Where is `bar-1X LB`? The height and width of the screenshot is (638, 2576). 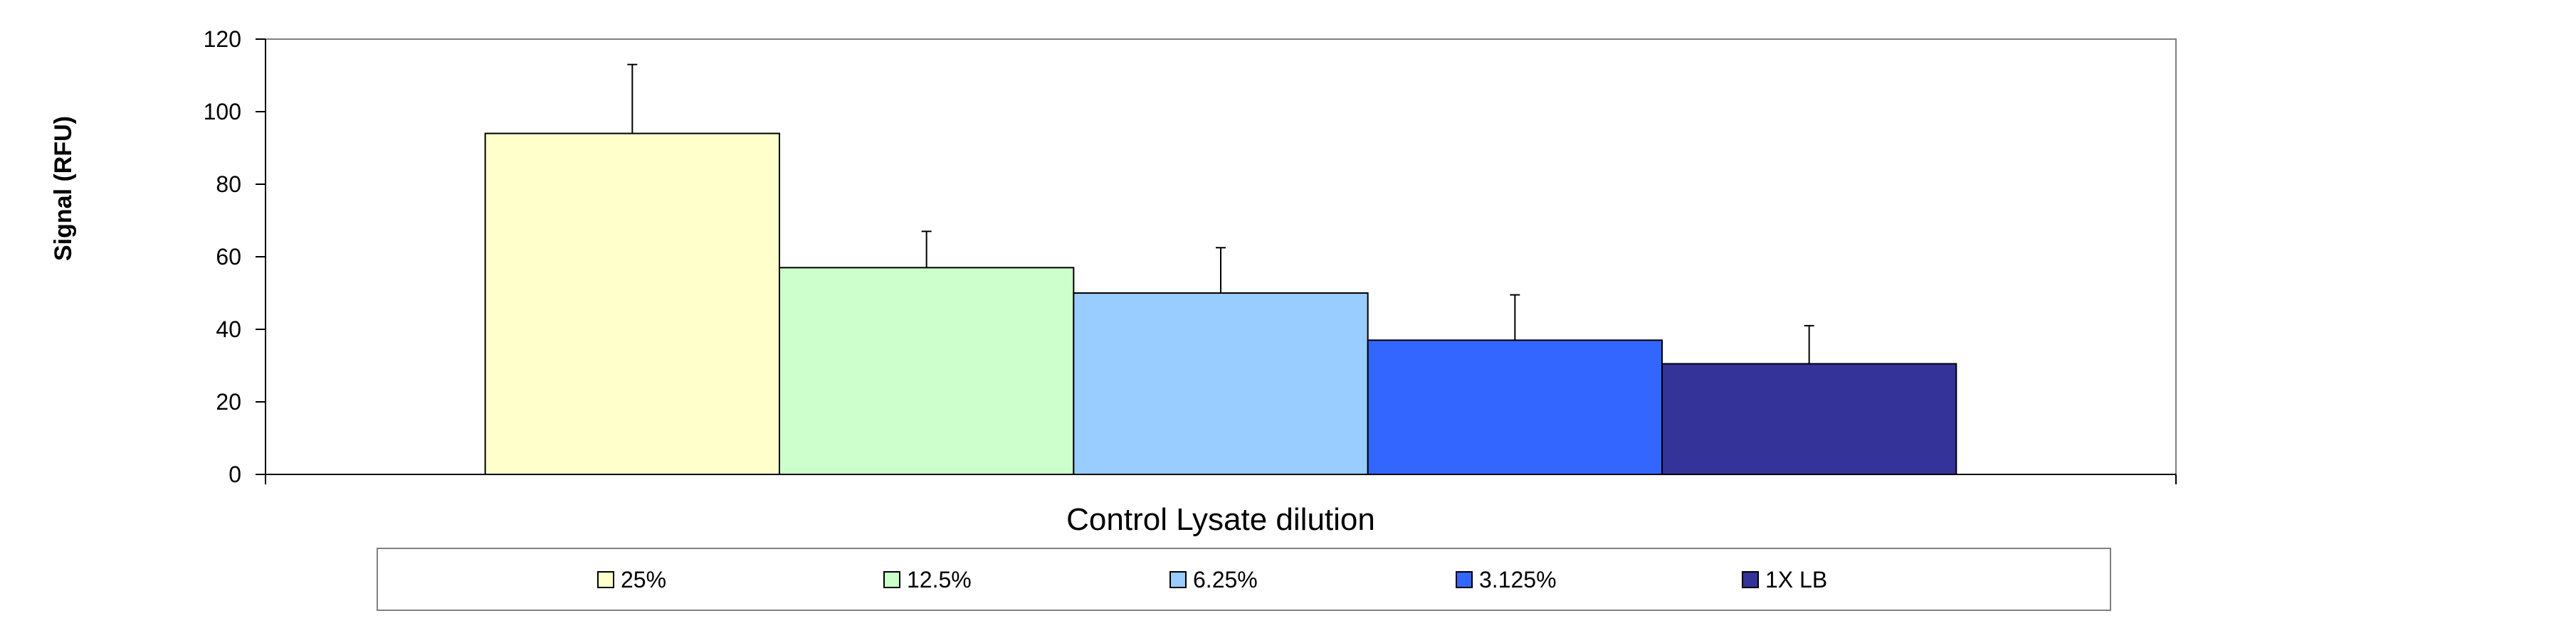 bar-1X LB is located at coordinates (1809, 419).